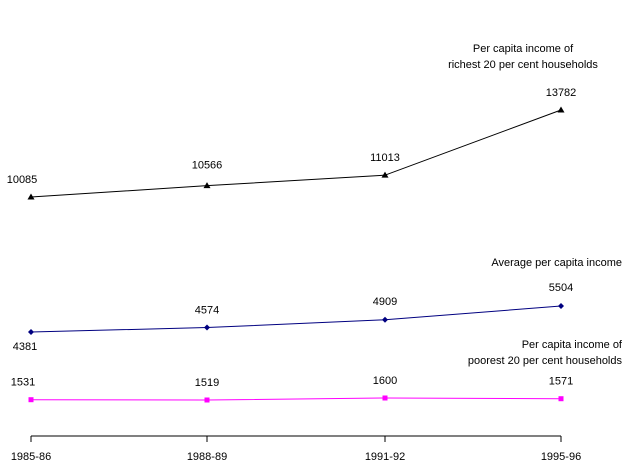 Image resolution: width=636 pixels, height=475 pixels. Describe the element at coordinates (22, 180) in the screenshot. I see `data-label: 10085` at that location.